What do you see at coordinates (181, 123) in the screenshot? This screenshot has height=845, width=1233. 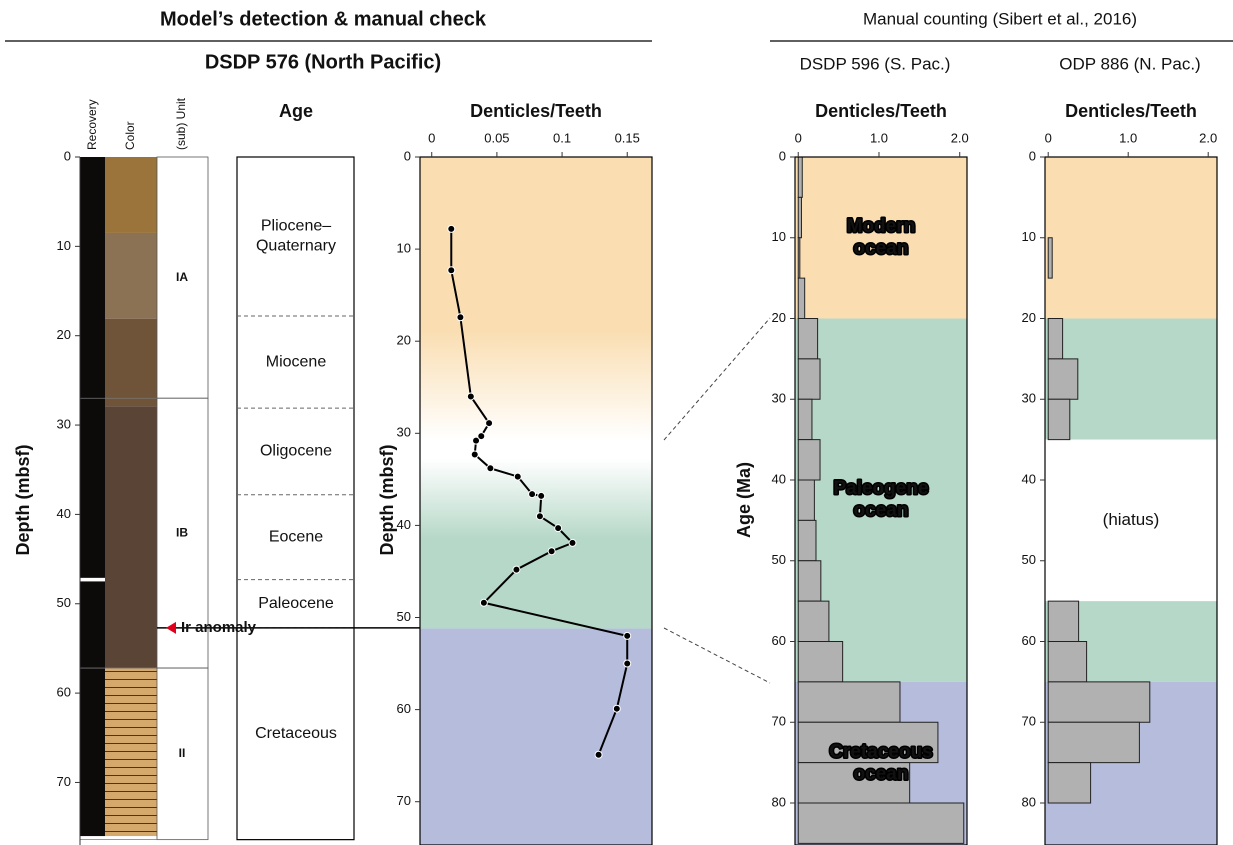 I see `column-label: (sub) Unit` at bounding box center [181, 123].